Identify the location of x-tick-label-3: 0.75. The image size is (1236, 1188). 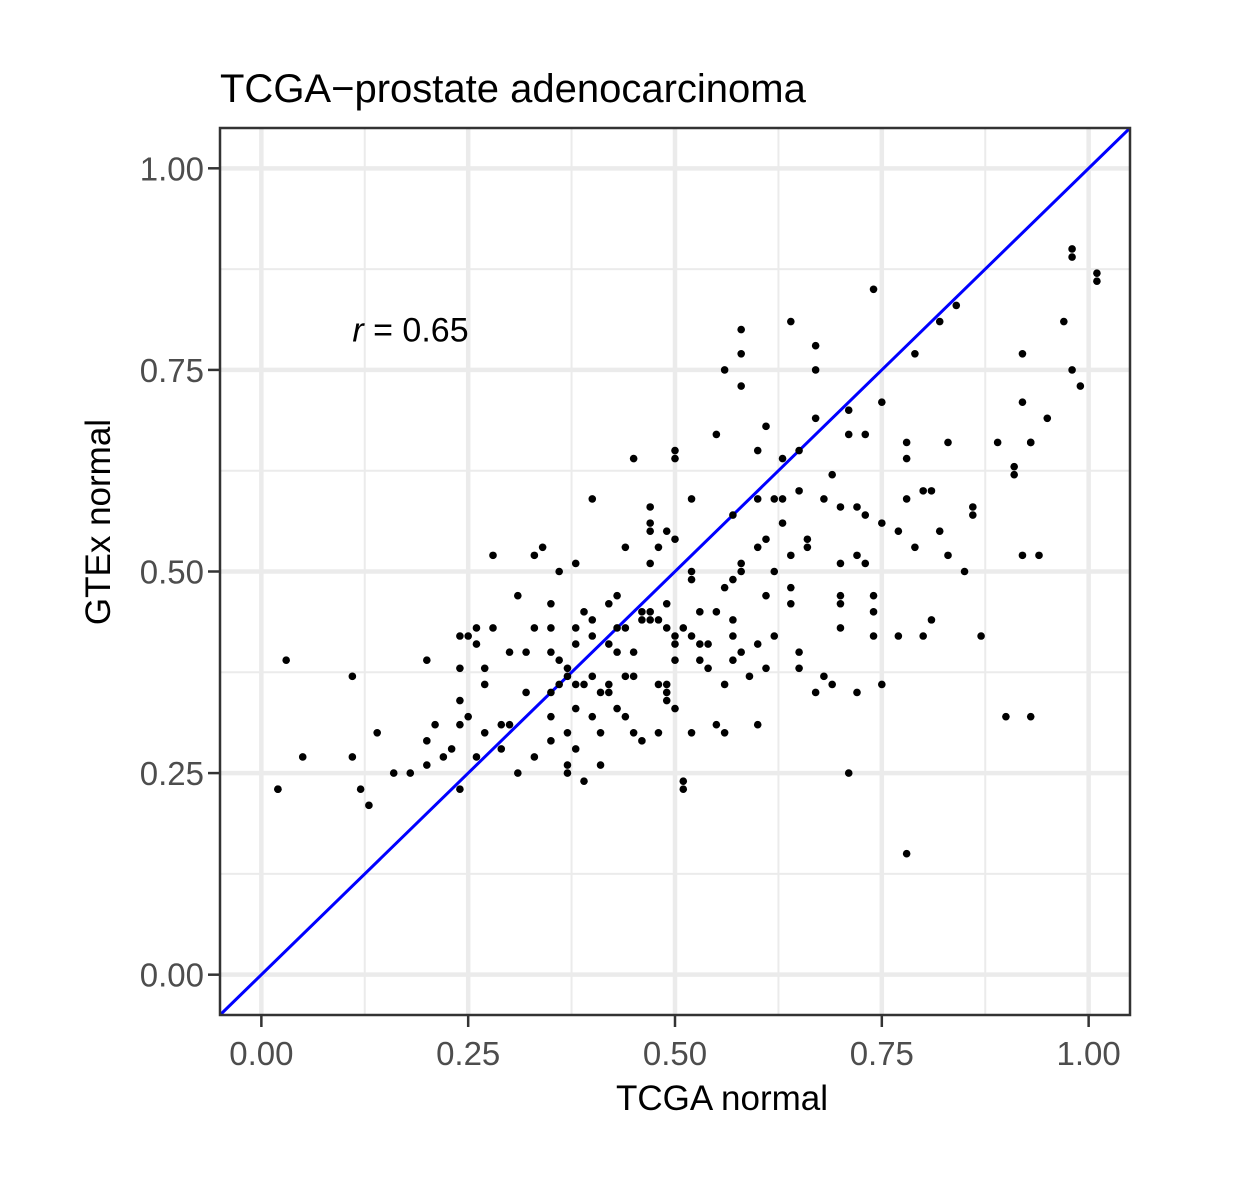
(882, 1053).